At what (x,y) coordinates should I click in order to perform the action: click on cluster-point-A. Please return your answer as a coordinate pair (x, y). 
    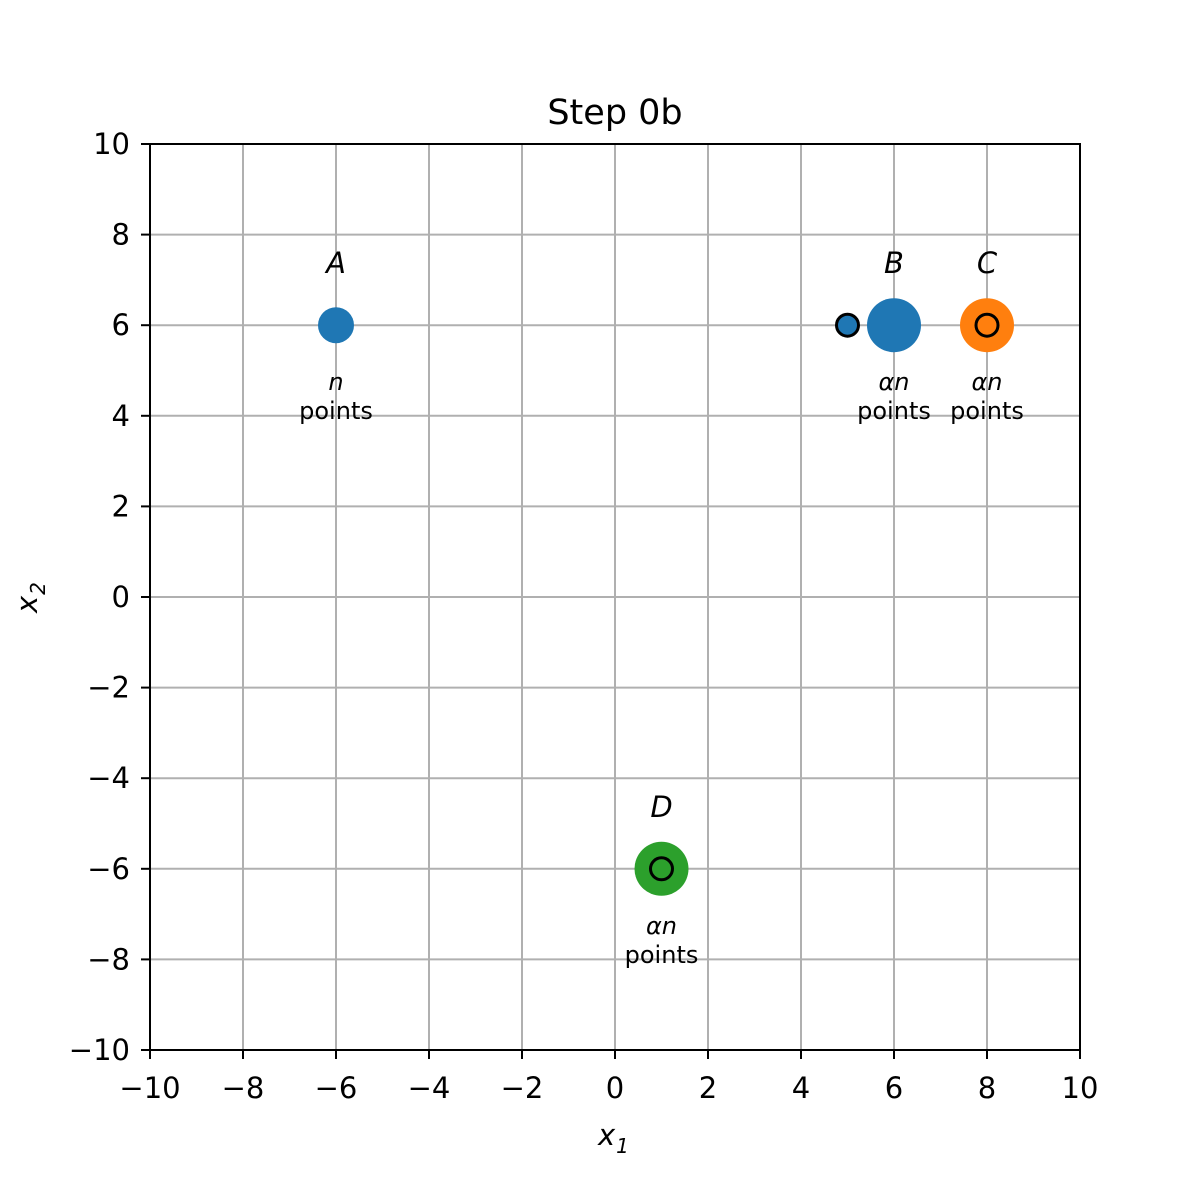
    Looking at the image, I should click on (336, 325).